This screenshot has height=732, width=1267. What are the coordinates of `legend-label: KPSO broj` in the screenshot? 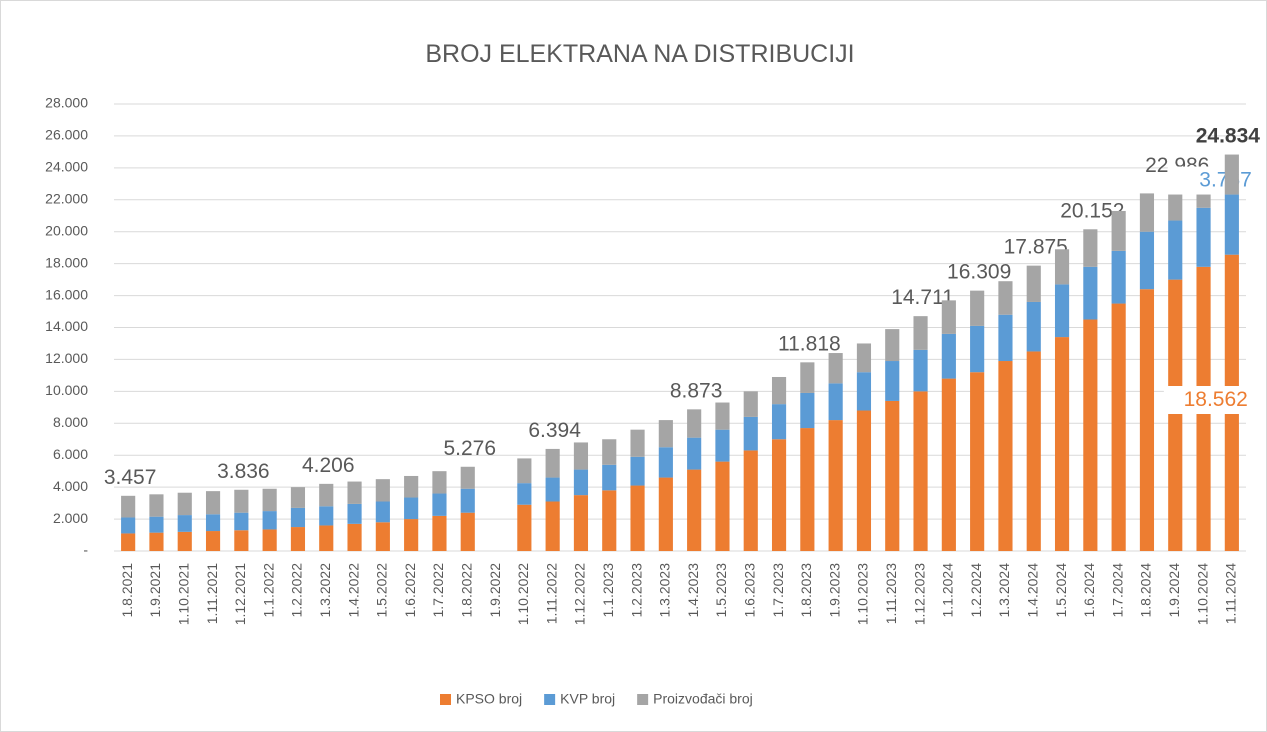 It's located at (489, 699).